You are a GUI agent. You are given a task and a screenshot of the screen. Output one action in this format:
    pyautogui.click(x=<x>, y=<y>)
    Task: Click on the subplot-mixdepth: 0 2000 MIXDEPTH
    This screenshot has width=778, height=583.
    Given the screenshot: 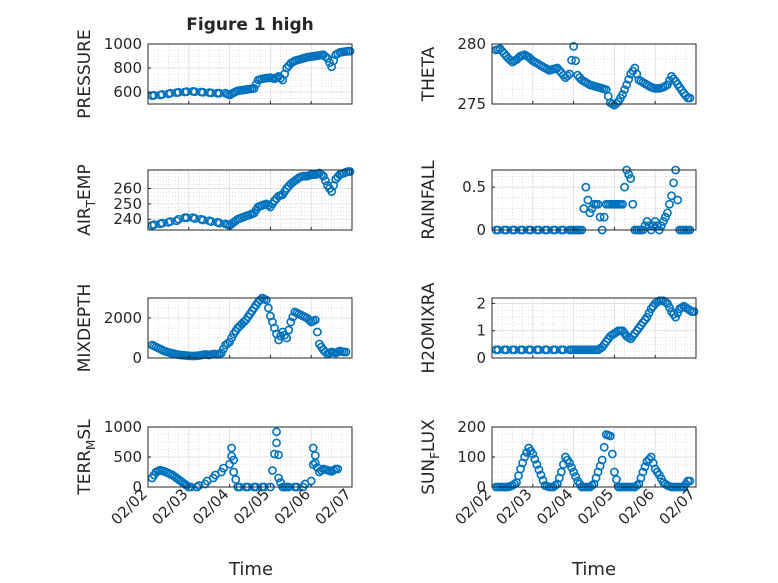 What is the action you would take?
    pyautogui.click(x=214, y=328)
    